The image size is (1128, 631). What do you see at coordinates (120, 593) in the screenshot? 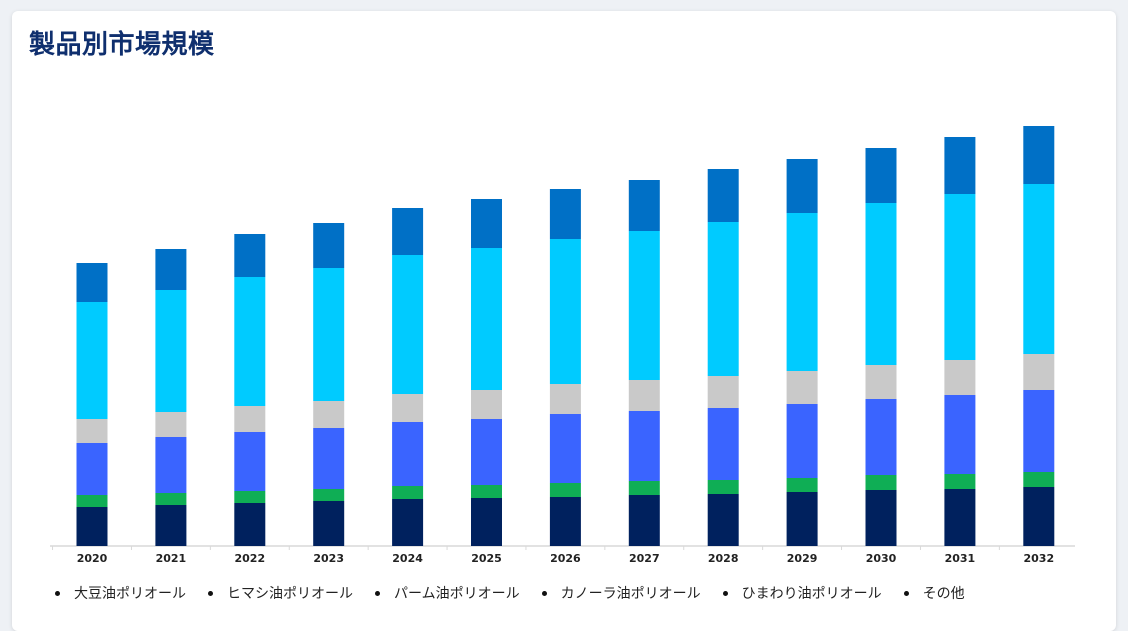
I see `legend-item: 大豆油ポリオール` at bounding box center [120, 593].